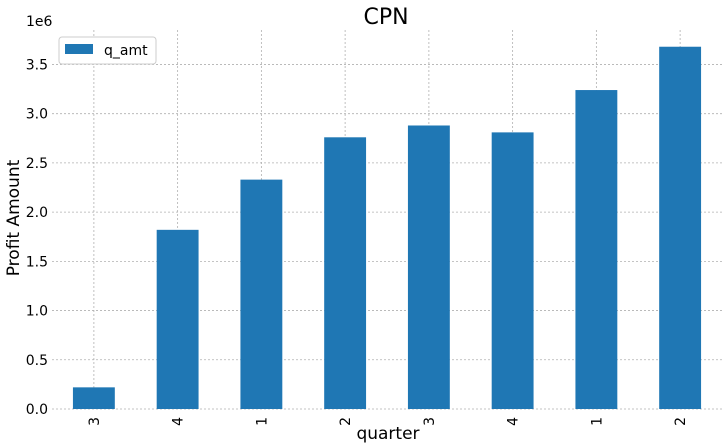 The width and height of the screenshot is (728, 448). What do you see at coordinates (385, 17) in the screenshot?
I see `chart-title: CPN` at bounding box center [385, 17].